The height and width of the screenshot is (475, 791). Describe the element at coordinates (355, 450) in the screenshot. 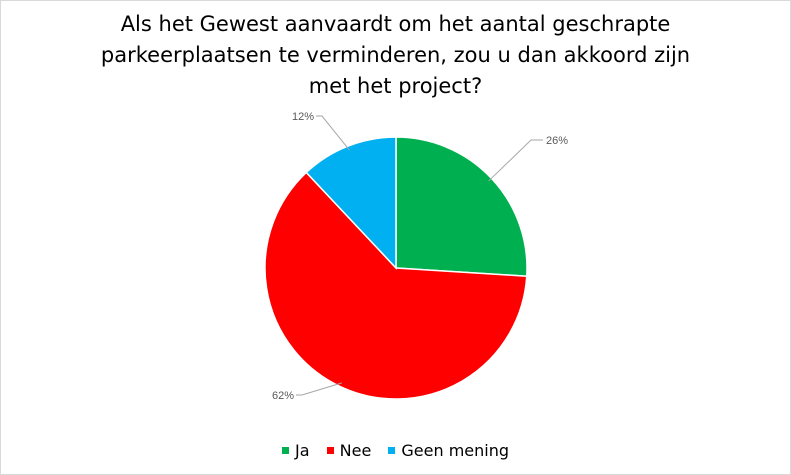

I see `legend-label: Nee` at that location.